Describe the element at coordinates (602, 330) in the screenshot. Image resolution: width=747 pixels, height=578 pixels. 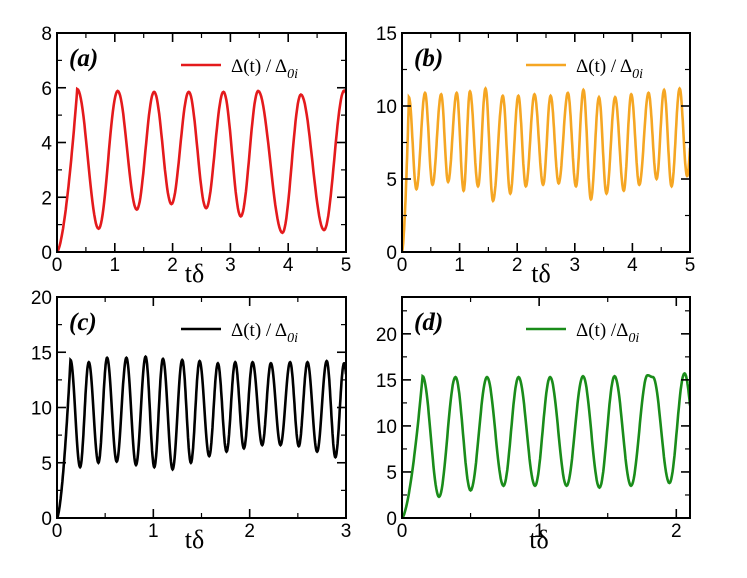
I see `legend-label-main: Δ(t) /Δ` at that location.